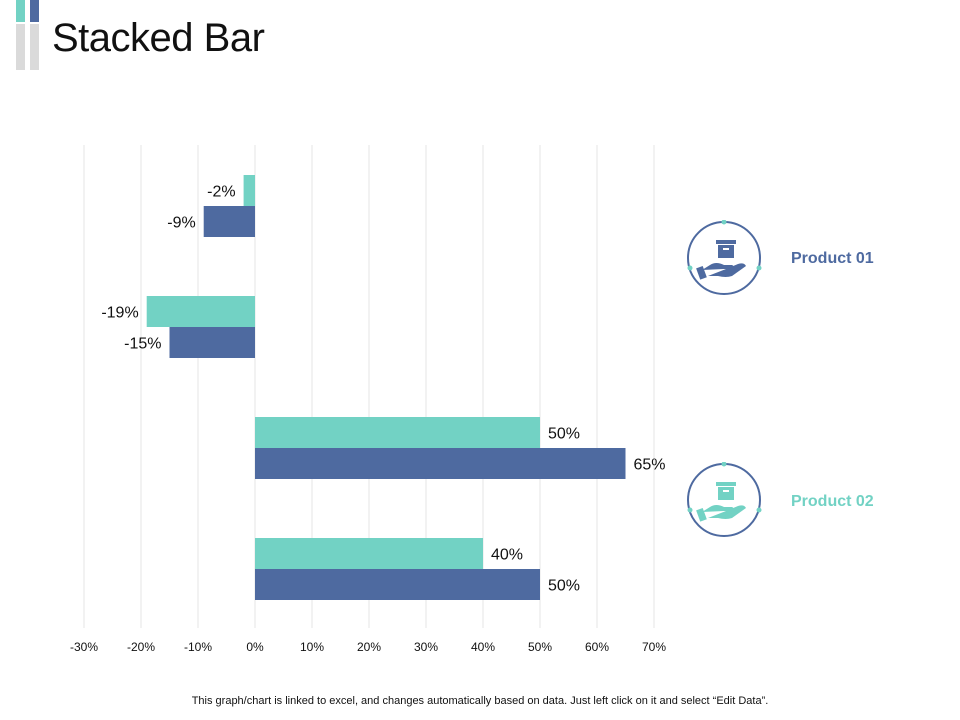 The width and height of the screenshot is (960, 720). Describe the element at coordinates (34, 47) in the screenshot. I see `title-accent-gray-right` at that location.